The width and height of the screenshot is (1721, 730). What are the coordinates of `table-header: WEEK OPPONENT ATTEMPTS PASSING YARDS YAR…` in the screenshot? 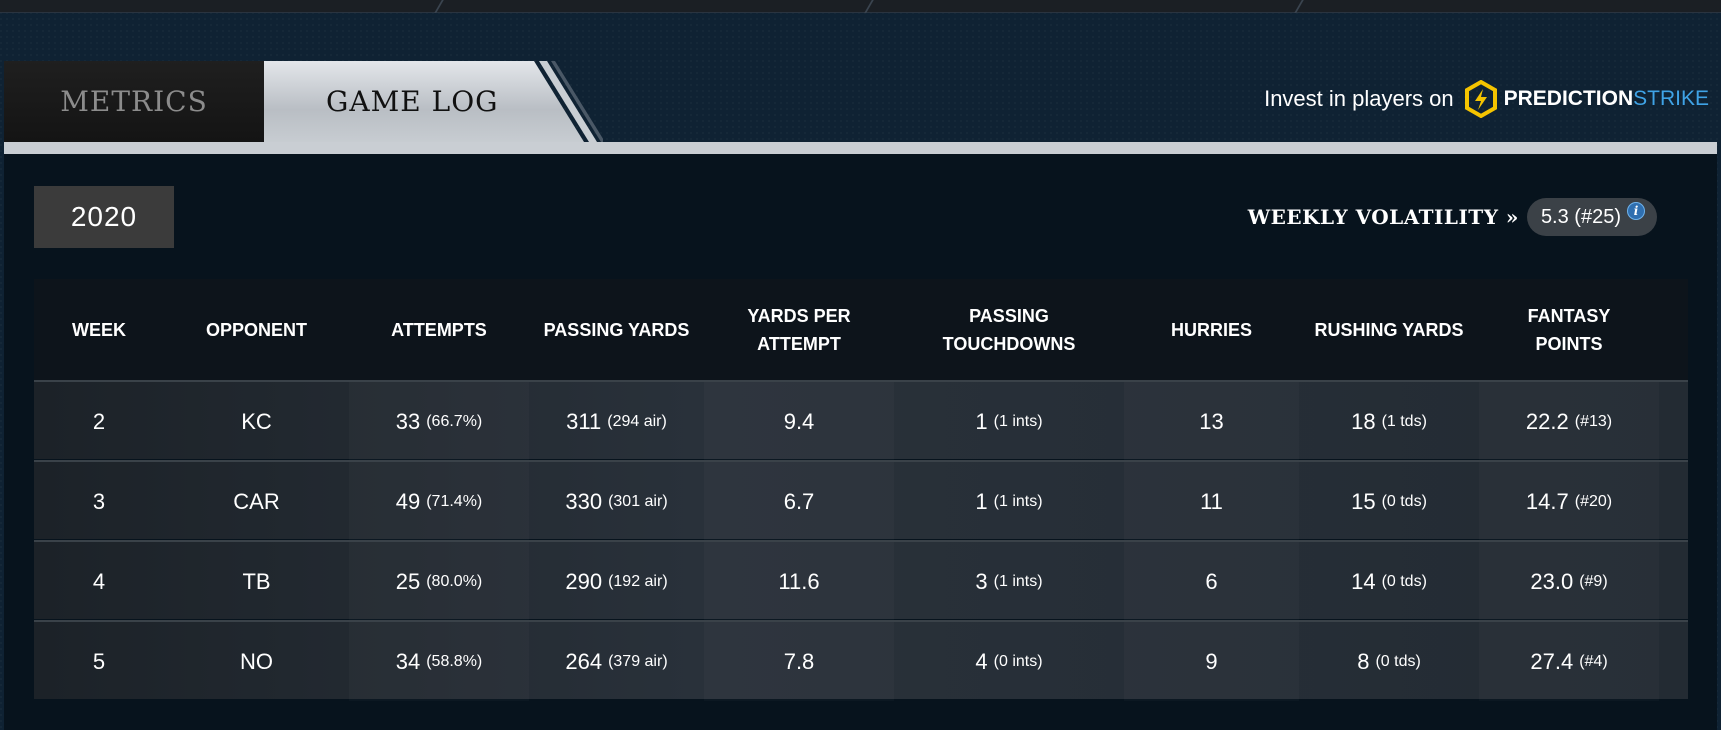 It's located at (861, 329).